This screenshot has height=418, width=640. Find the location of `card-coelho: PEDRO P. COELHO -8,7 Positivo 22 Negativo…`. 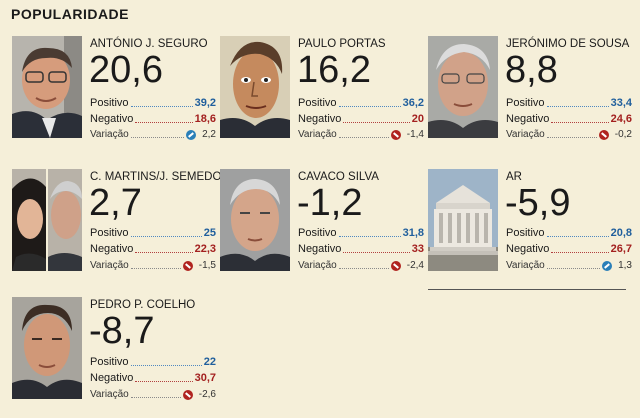

card-coelho: PEDRO P. COELHO -8,7 Positivo 22 Negativo… is located at coordinates (114, 353).